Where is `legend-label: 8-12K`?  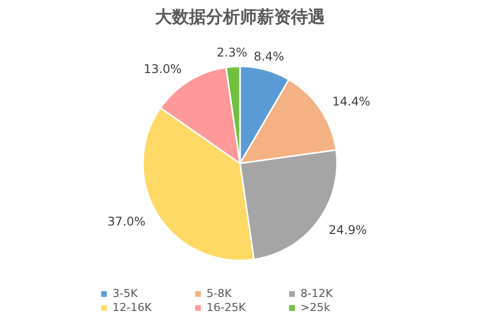 legend-label: 8-12K is located at coordinates (317, 293).